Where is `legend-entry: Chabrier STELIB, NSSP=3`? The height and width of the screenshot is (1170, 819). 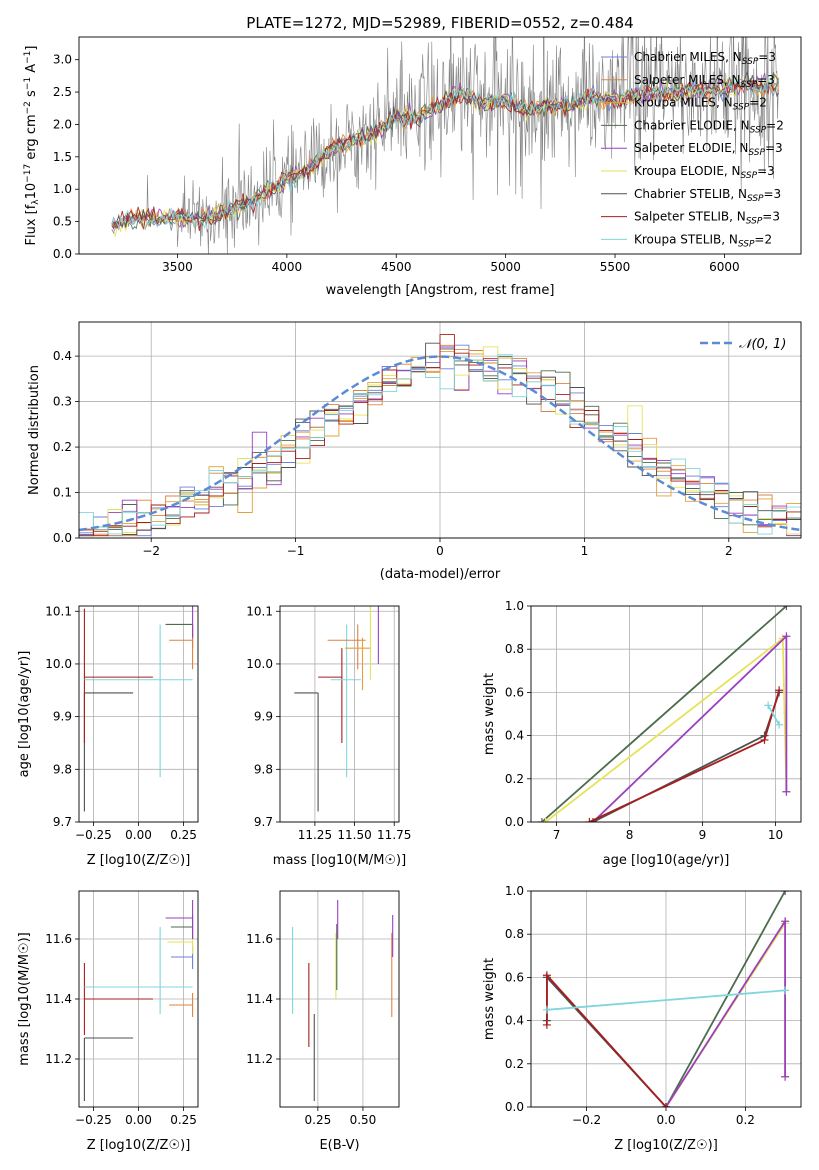 legend-entry: Chabrier STELIB, NSSP=3 is located at coordinates (707, 195).